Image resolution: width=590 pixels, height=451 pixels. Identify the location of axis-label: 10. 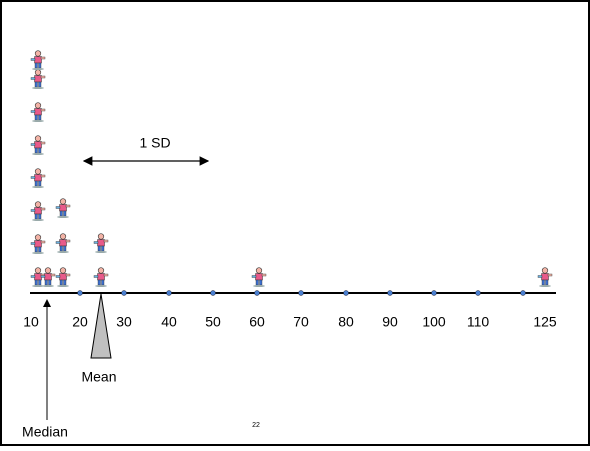
(31, 322).